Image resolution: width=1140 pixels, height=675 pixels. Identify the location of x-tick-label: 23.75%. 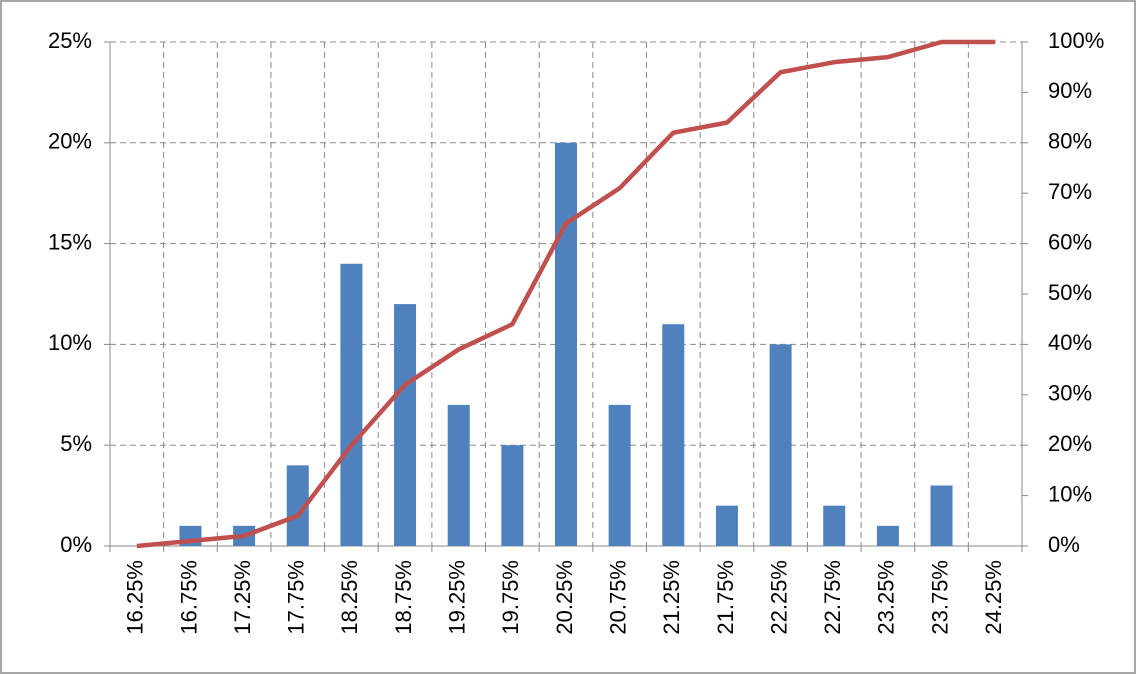
(939, 597).